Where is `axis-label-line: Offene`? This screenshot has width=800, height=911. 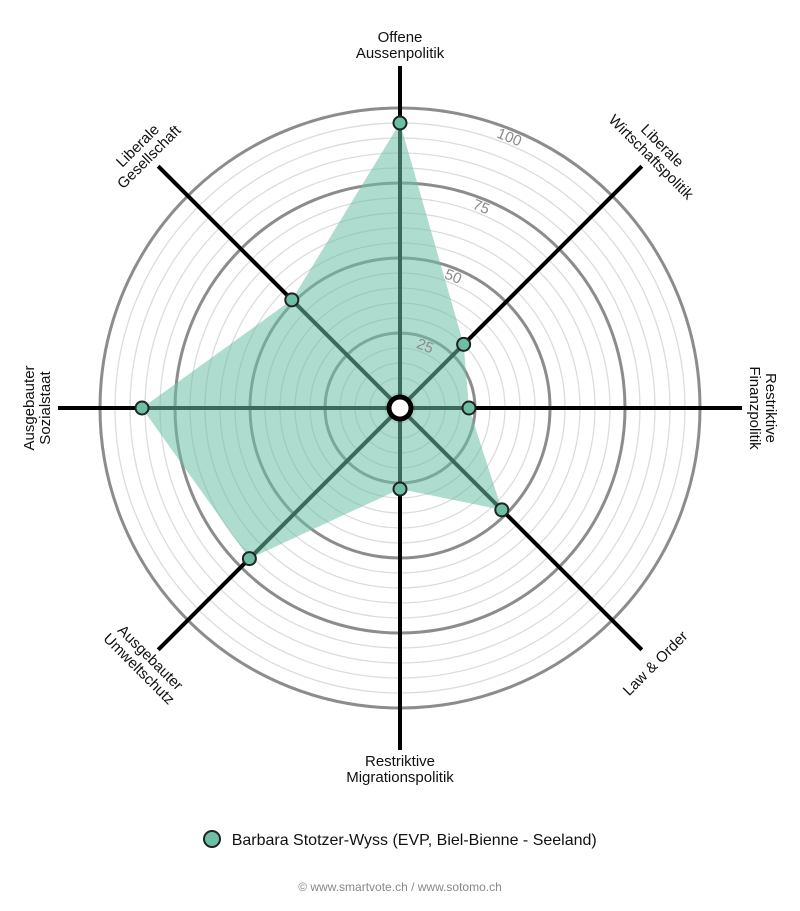 axis-label-line: Offene is located at coordinates (400, 37).